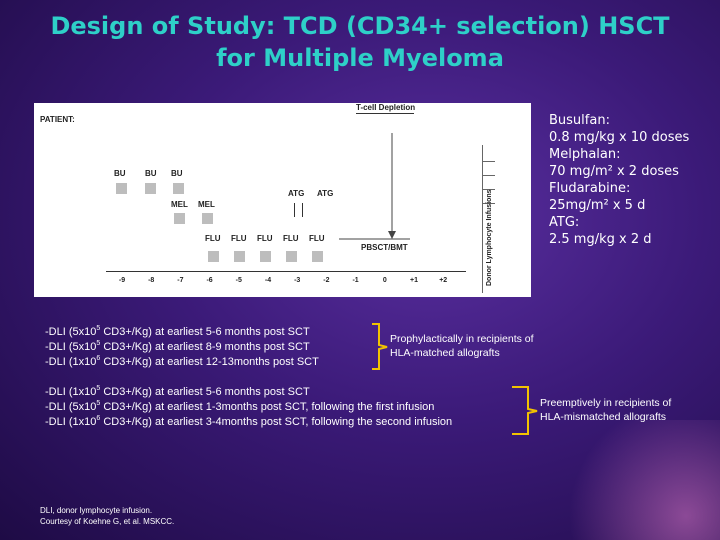 The height and width of the screenshot is (540, 720). Describe the element at coordinates (614, 171) in the screenshot. I see `drug-line: 70 mg/m² x 2 doses` at that location.